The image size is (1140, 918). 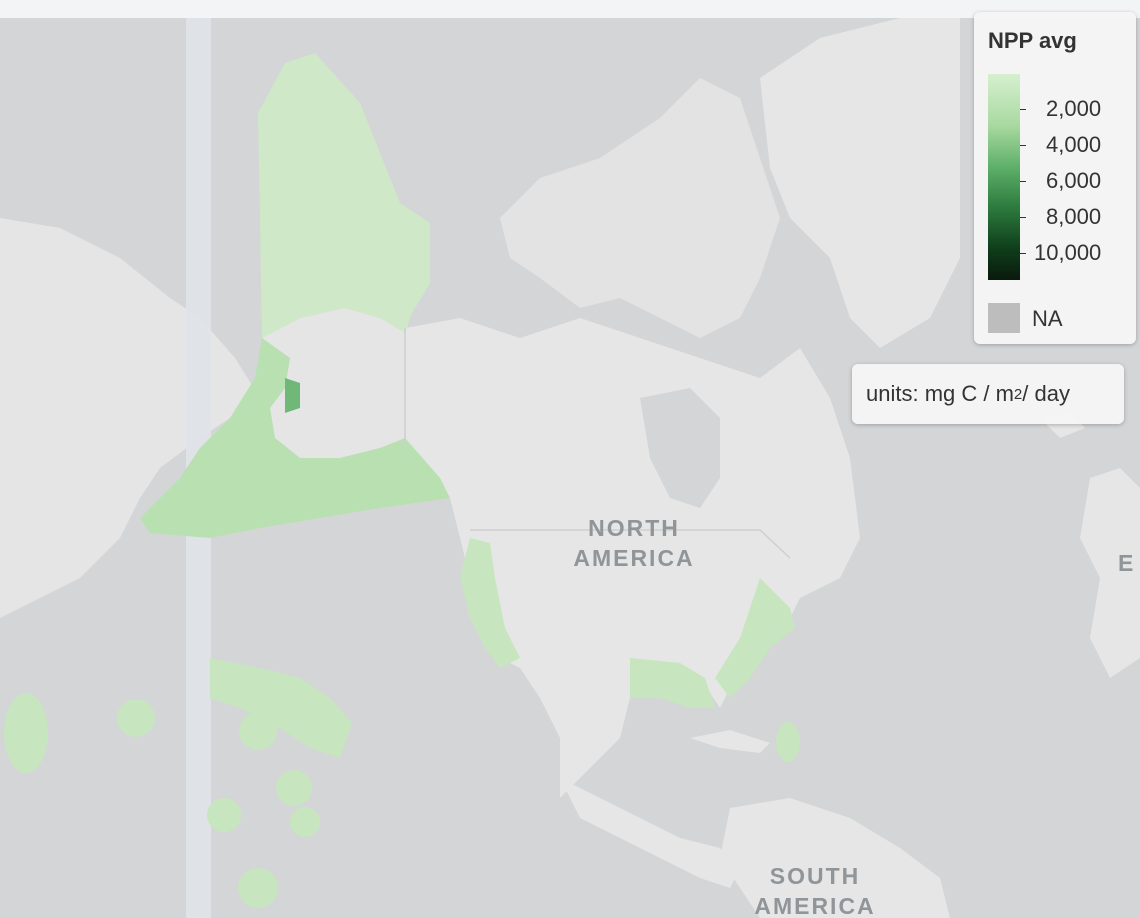 I want to click on npp-bristol-bay, so click(x=292, y=395).